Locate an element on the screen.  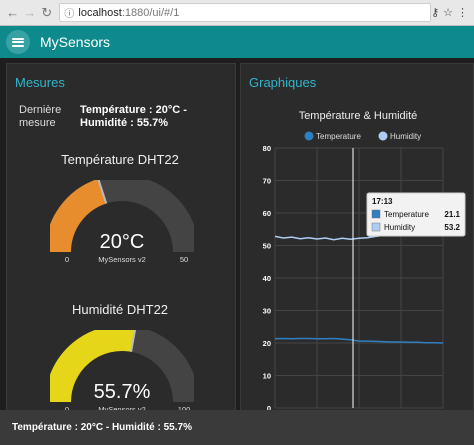
reload-icon: ↻ is located at coordinates (47, 12).